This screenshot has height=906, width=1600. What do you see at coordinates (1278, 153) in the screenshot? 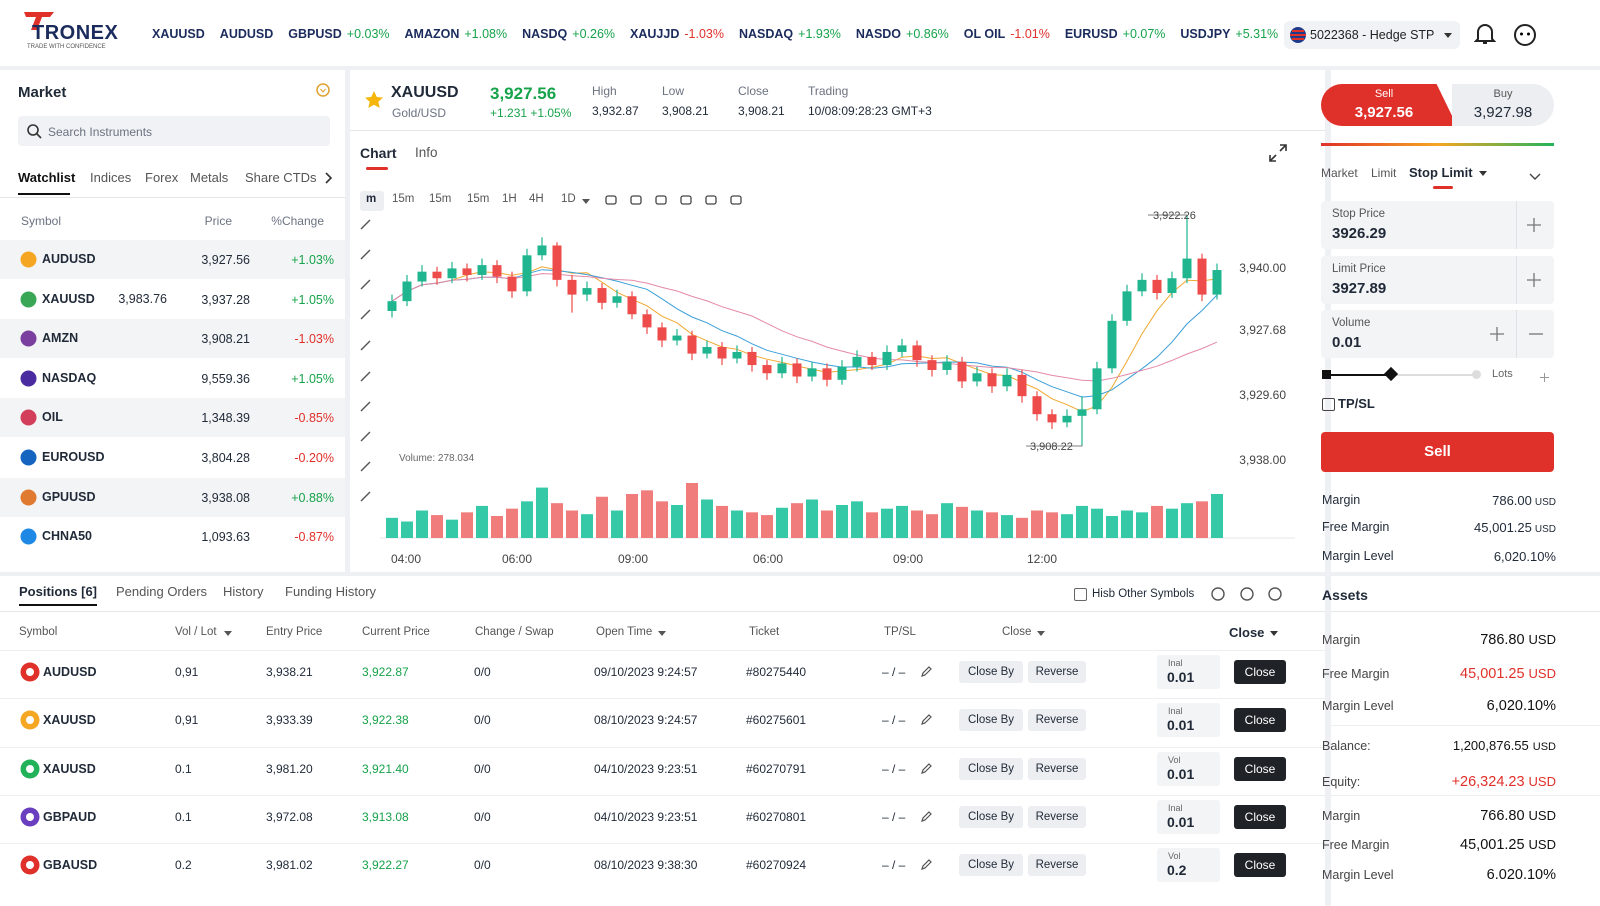
I see `fullscreen-icon` at bounding box center [1278, 153].